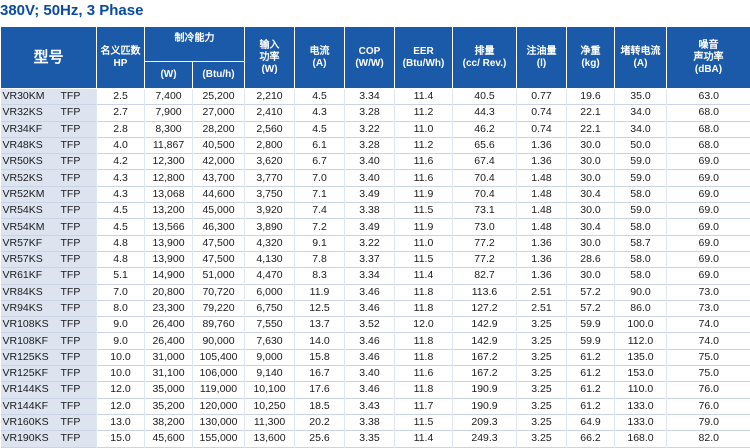 This screenshot has width=750, height=448. Describe the element at coordinates (219, 292) in the screenshot. I see `cell-cooling-btu: 70,720` at that location.